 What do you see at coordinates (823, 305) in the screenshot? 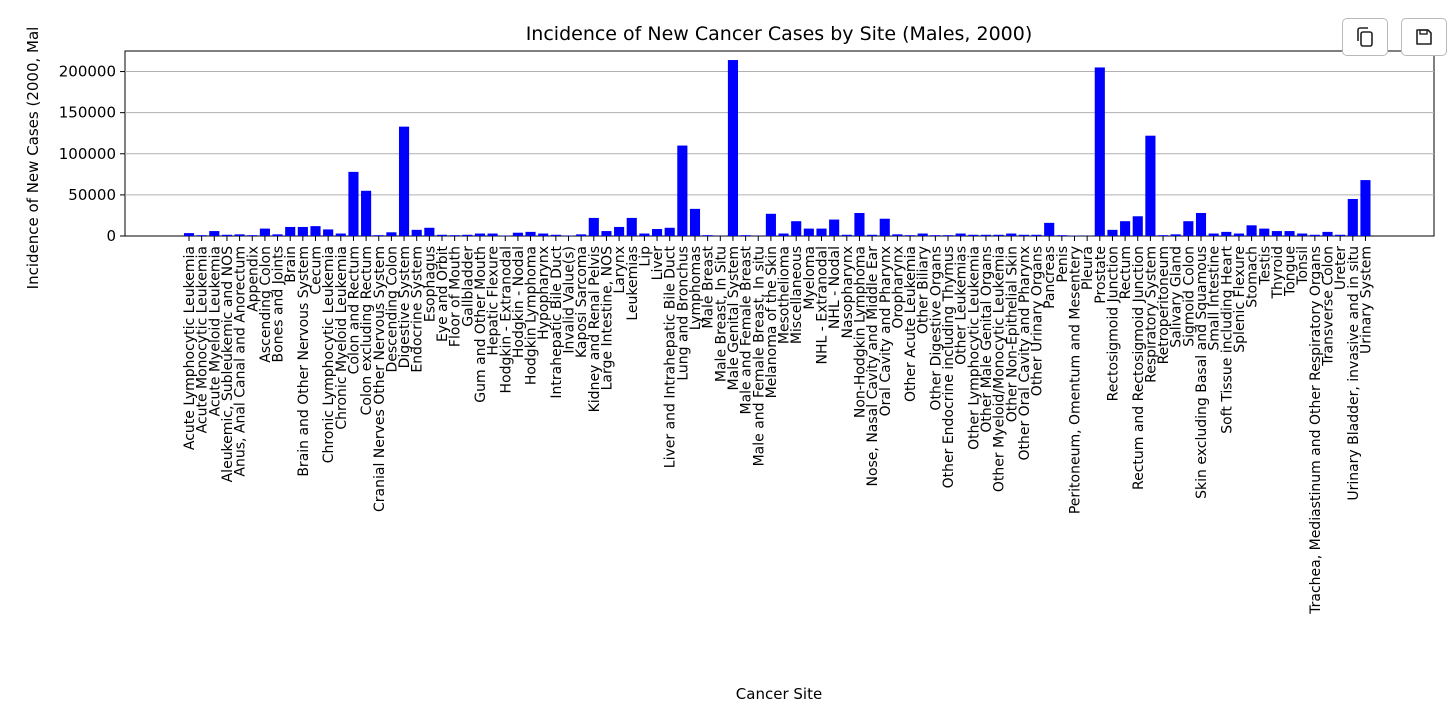
I see `x-tick-label: NHL - Extranodal` at bounding box center [823, 305].